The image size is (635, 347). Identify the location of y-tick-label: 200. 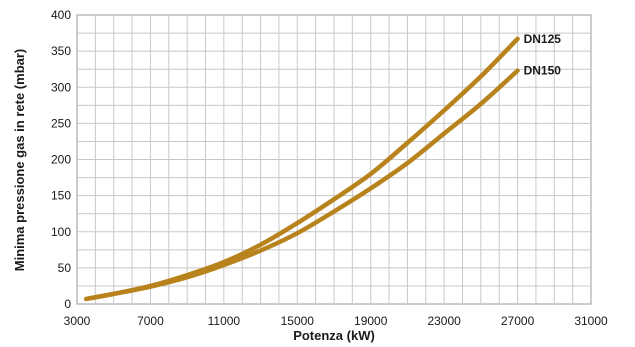
(61, 160).